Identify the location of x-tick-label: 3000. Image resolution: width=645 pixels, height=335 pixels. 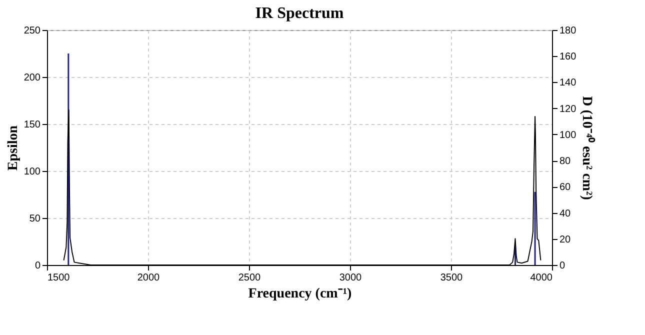
(350, 278).